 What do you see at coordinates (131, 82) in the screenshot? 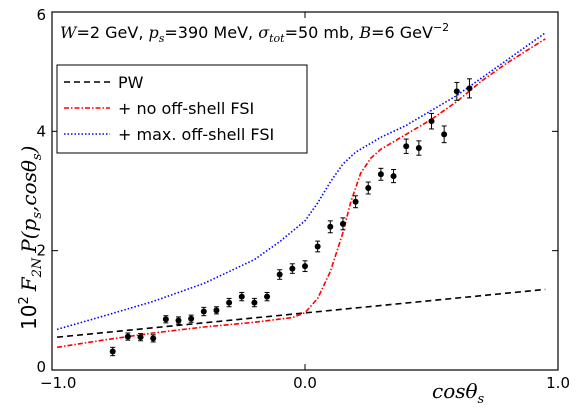
I see `legend-label-pw: PW` at bounding box center [131, 82].